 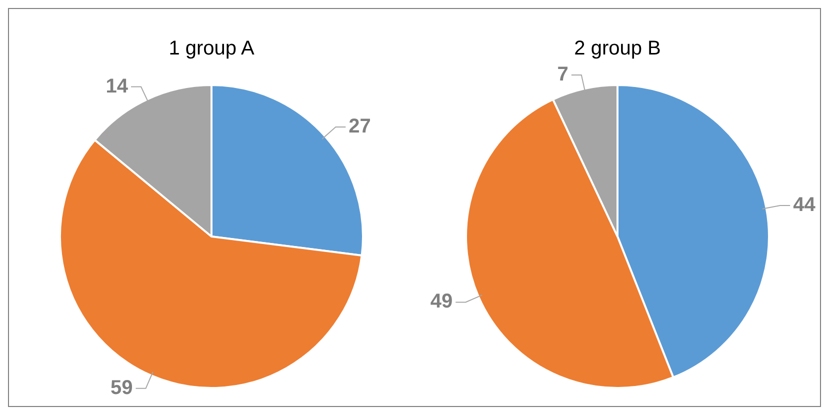 What do you see at coordinates (211, 49) in the screenshot?
I see `chart-title: 1 group A` at bounding box center [211, 49].